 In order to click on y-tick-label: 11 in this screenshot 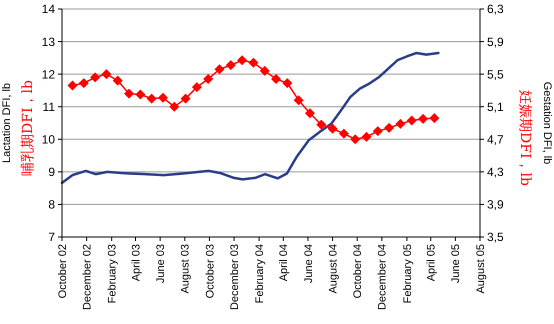, I will do `click(49, 107)`.